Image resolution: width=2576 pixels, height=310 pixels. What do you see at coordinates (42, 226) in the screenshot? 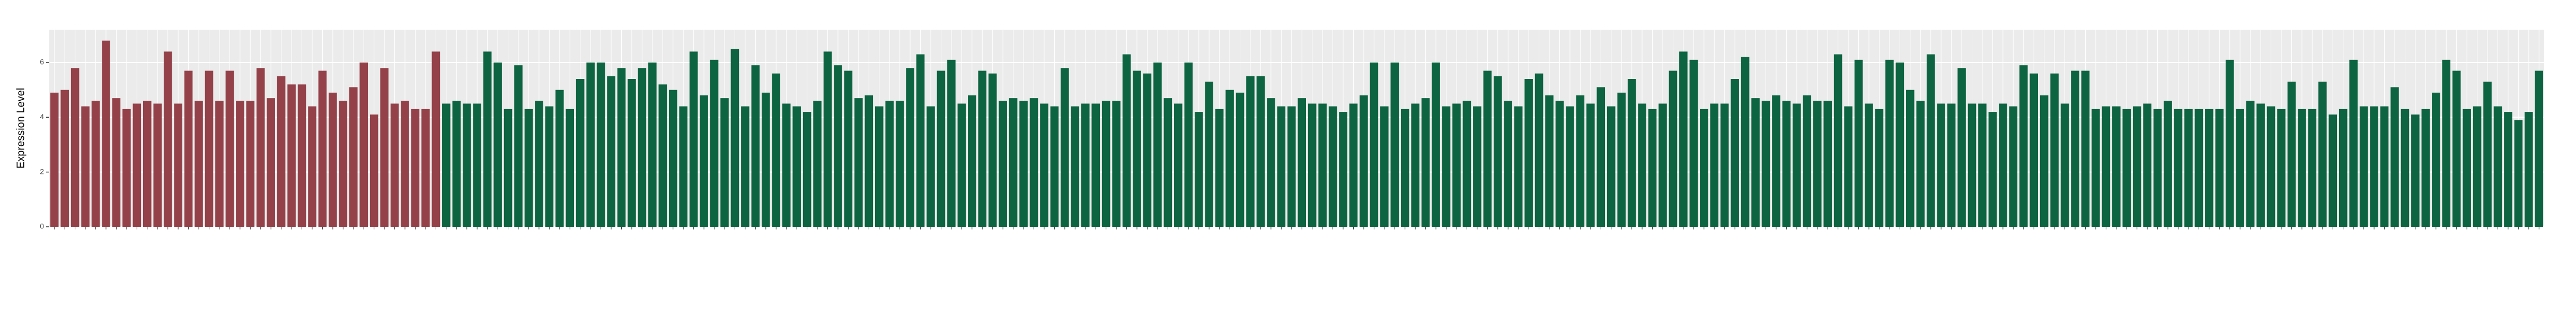
I see `y-tick-label: 0` at bounding box center [42, 226].